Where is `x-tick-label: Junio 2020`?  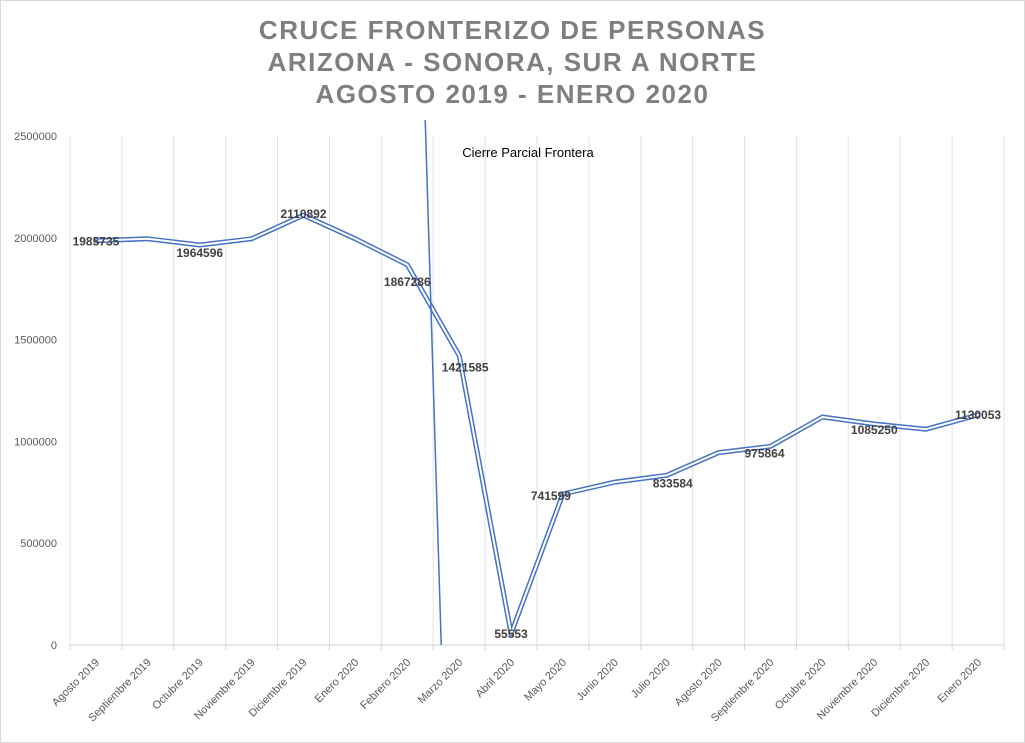 x-tick-label: Junio 2020 is located at coordinates (597, 680).